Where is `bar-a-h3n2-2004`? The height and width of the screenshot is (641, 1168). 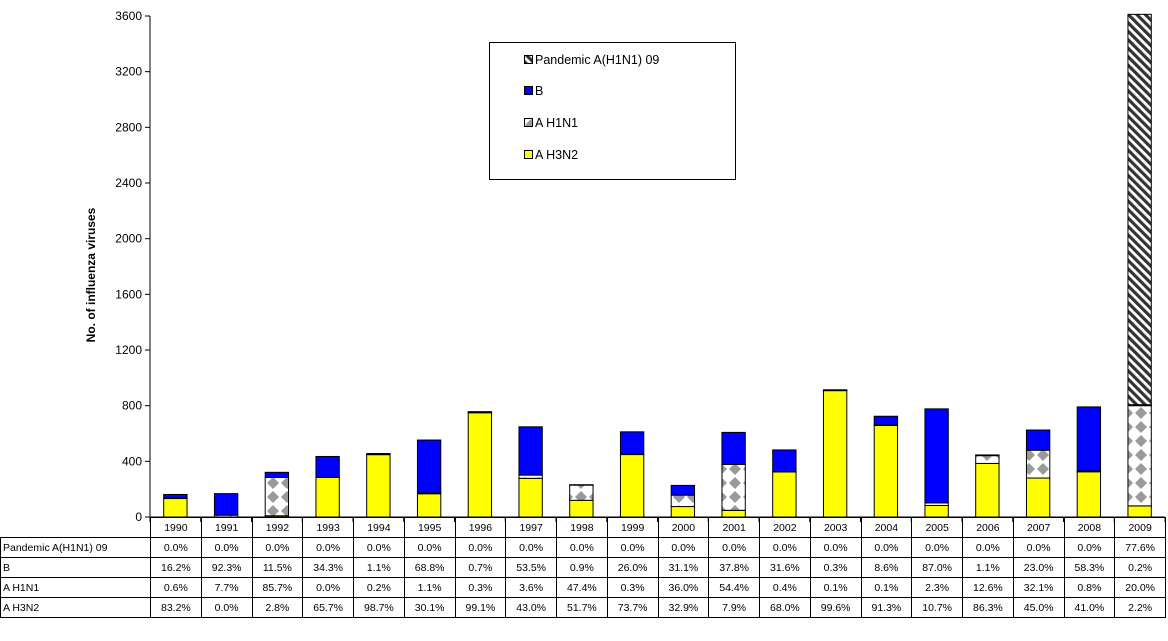 bar-a-h3n2-2004 is located at coordinates (886, 471).